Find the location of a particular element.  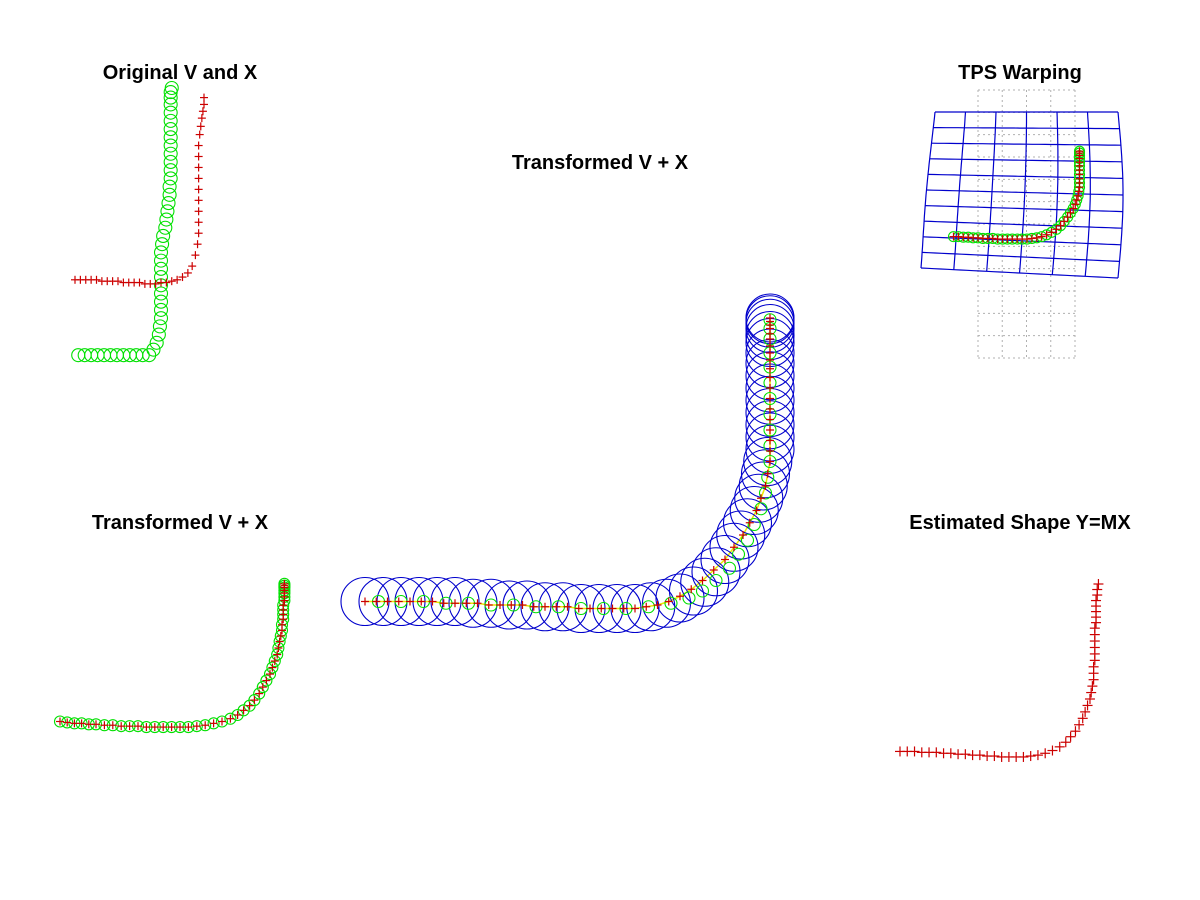

panel-original is located at coordinates (139, 221).